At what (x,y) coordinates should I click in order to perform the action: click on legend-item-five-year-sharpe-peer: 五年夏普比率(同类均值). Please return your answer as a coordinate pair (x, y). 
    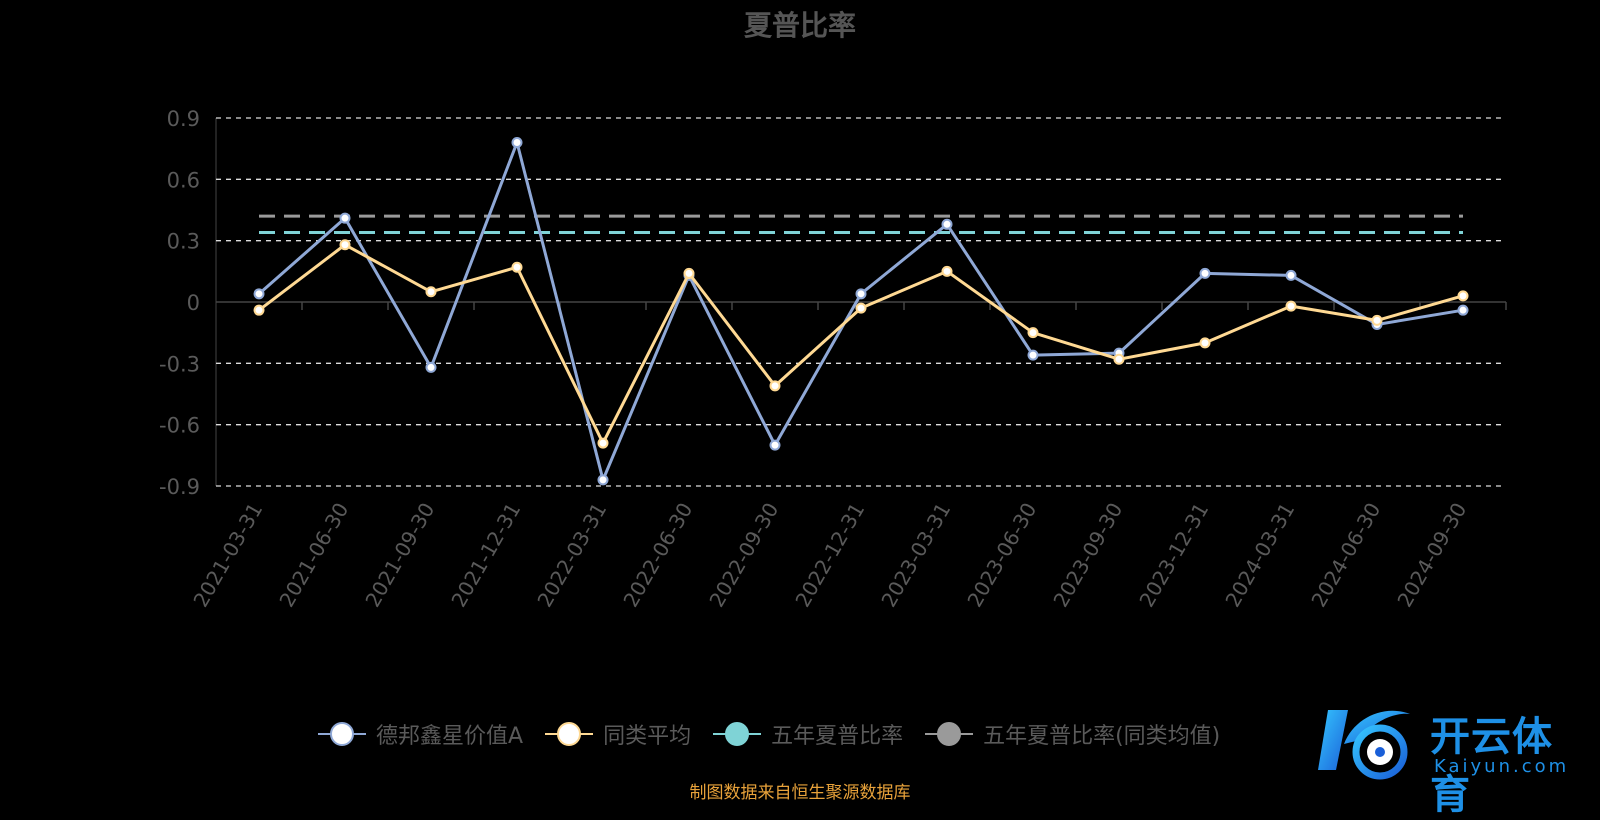
    Looking at the image, I should click on (1072, 734).